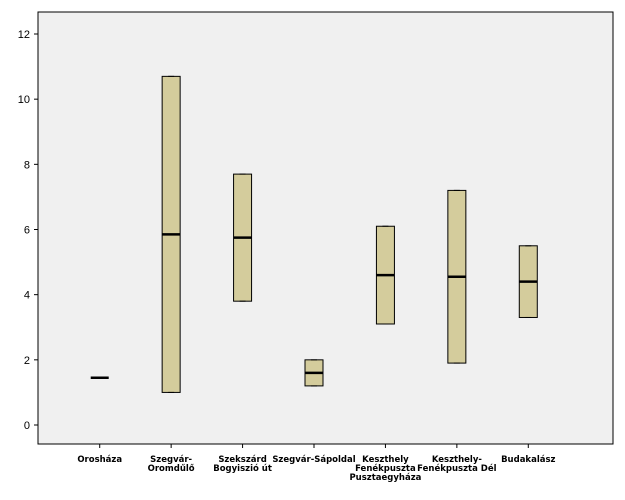 Image resolution: width=625 pixels, height=500 pixels. What do you see at coordinates (27, 426) in the screenshot?
I see `y-tick-label: 0` at bounding box center [27, 426].